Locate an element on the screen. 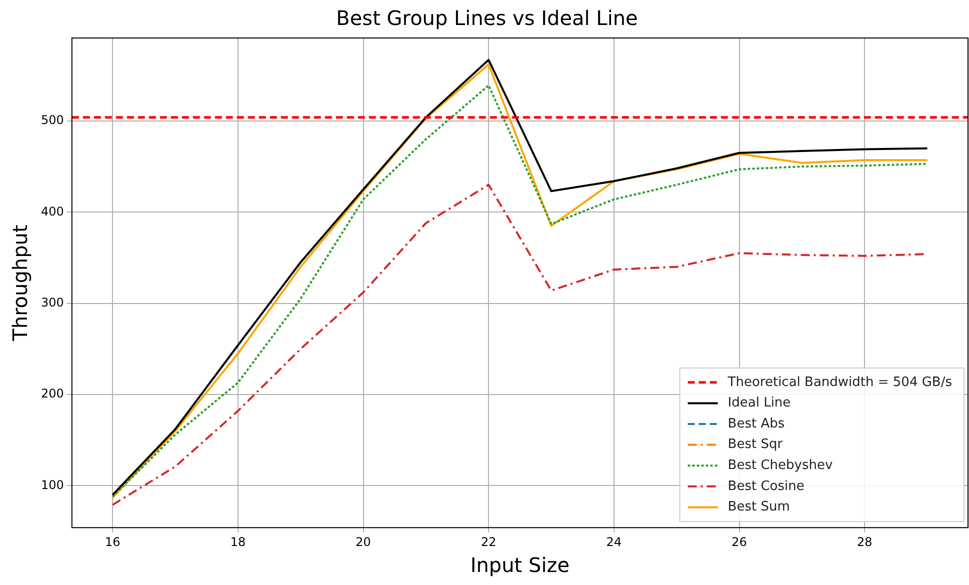  legend-label: Best Cosine is located at coordinates (766, 486).